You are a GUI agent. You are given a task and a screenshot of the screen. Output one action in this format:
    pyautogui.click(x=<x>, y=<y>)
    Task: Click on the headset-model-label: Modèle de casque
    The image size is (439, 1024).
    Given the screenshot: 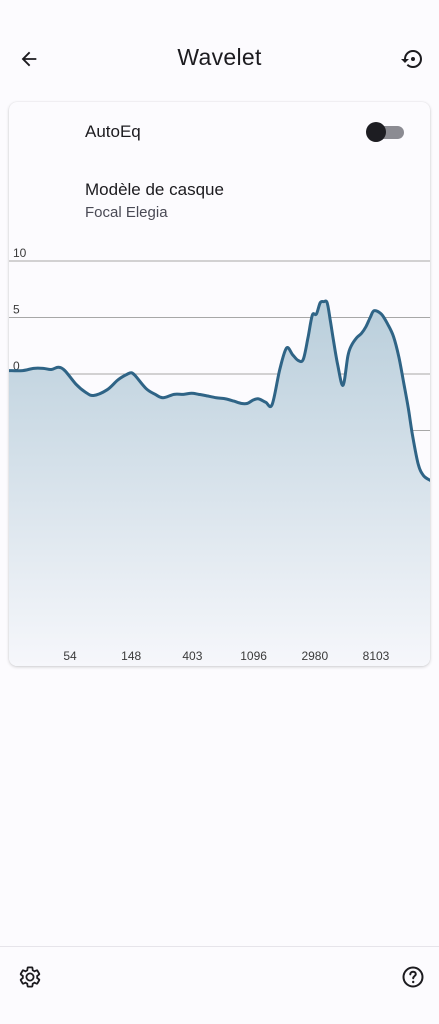 What is the action you would take?
    pyautogui.click(x=154, y=189)
    